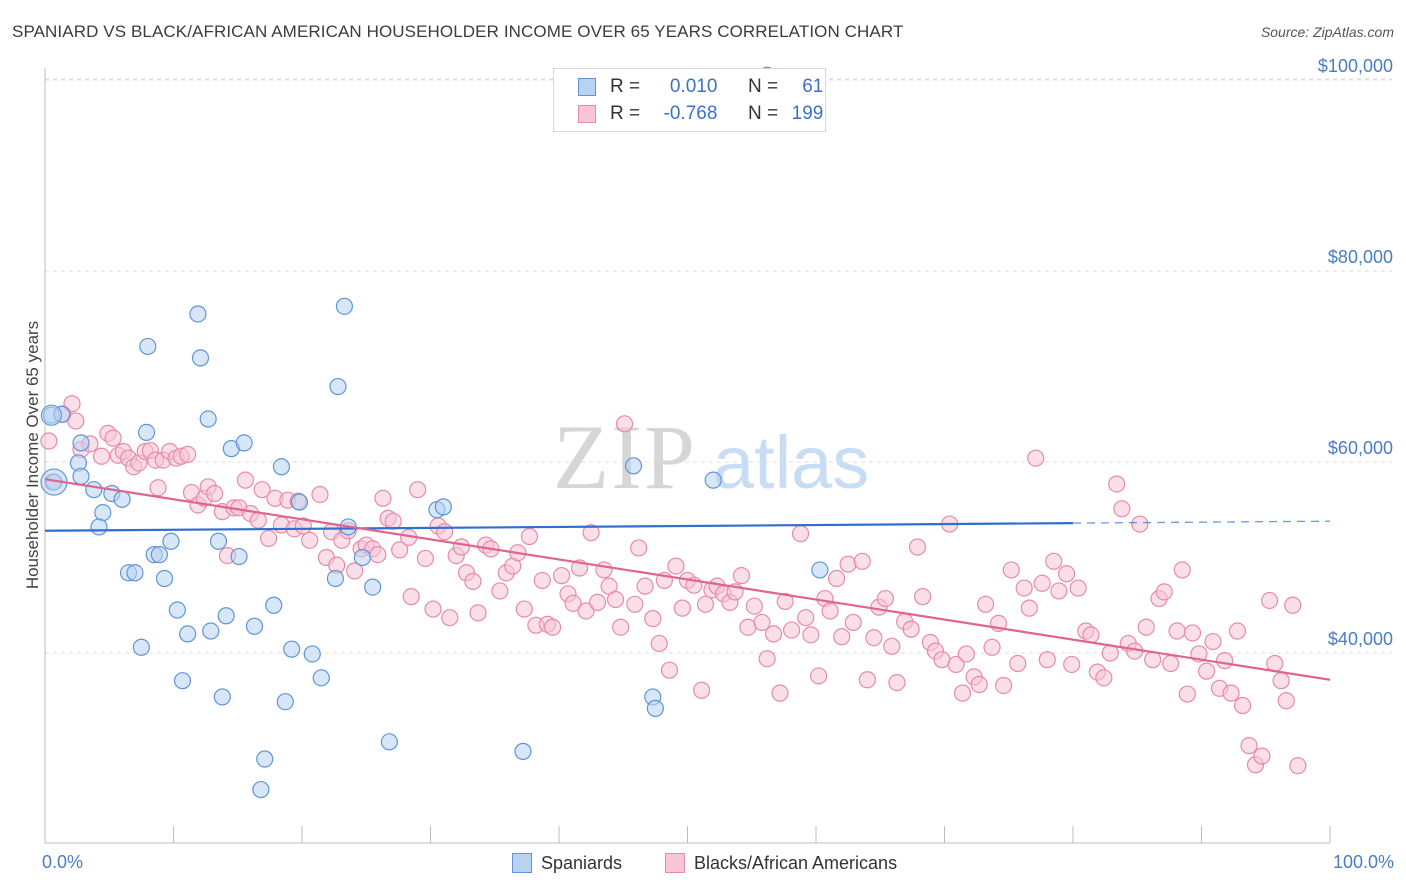  I want to click on y-tick-label: $80,000, so click(1360, 257).